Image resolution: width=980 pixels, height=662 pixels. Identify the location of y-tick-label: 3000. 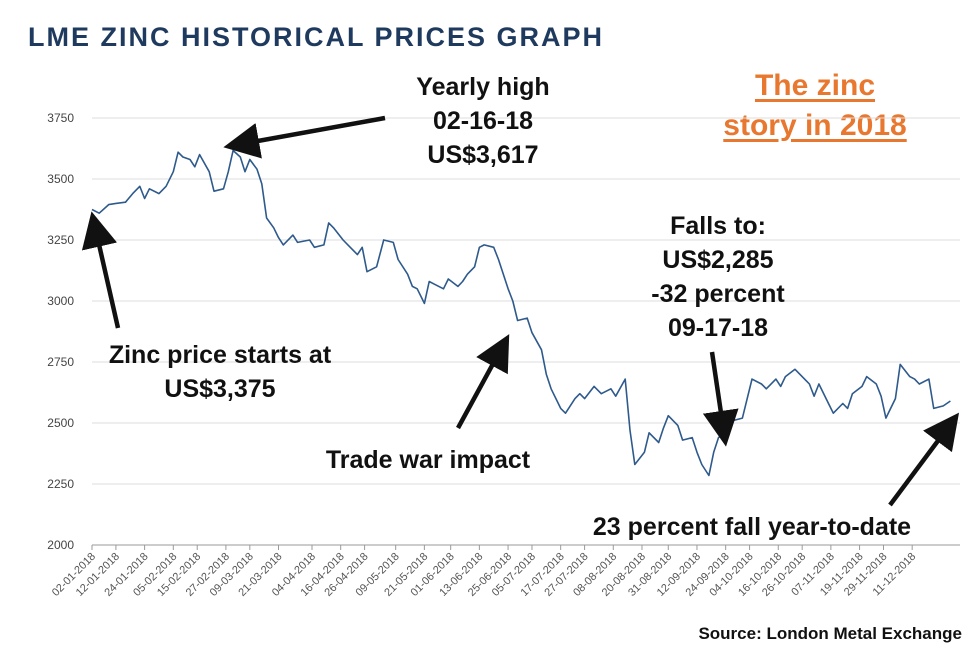
(60, 301).